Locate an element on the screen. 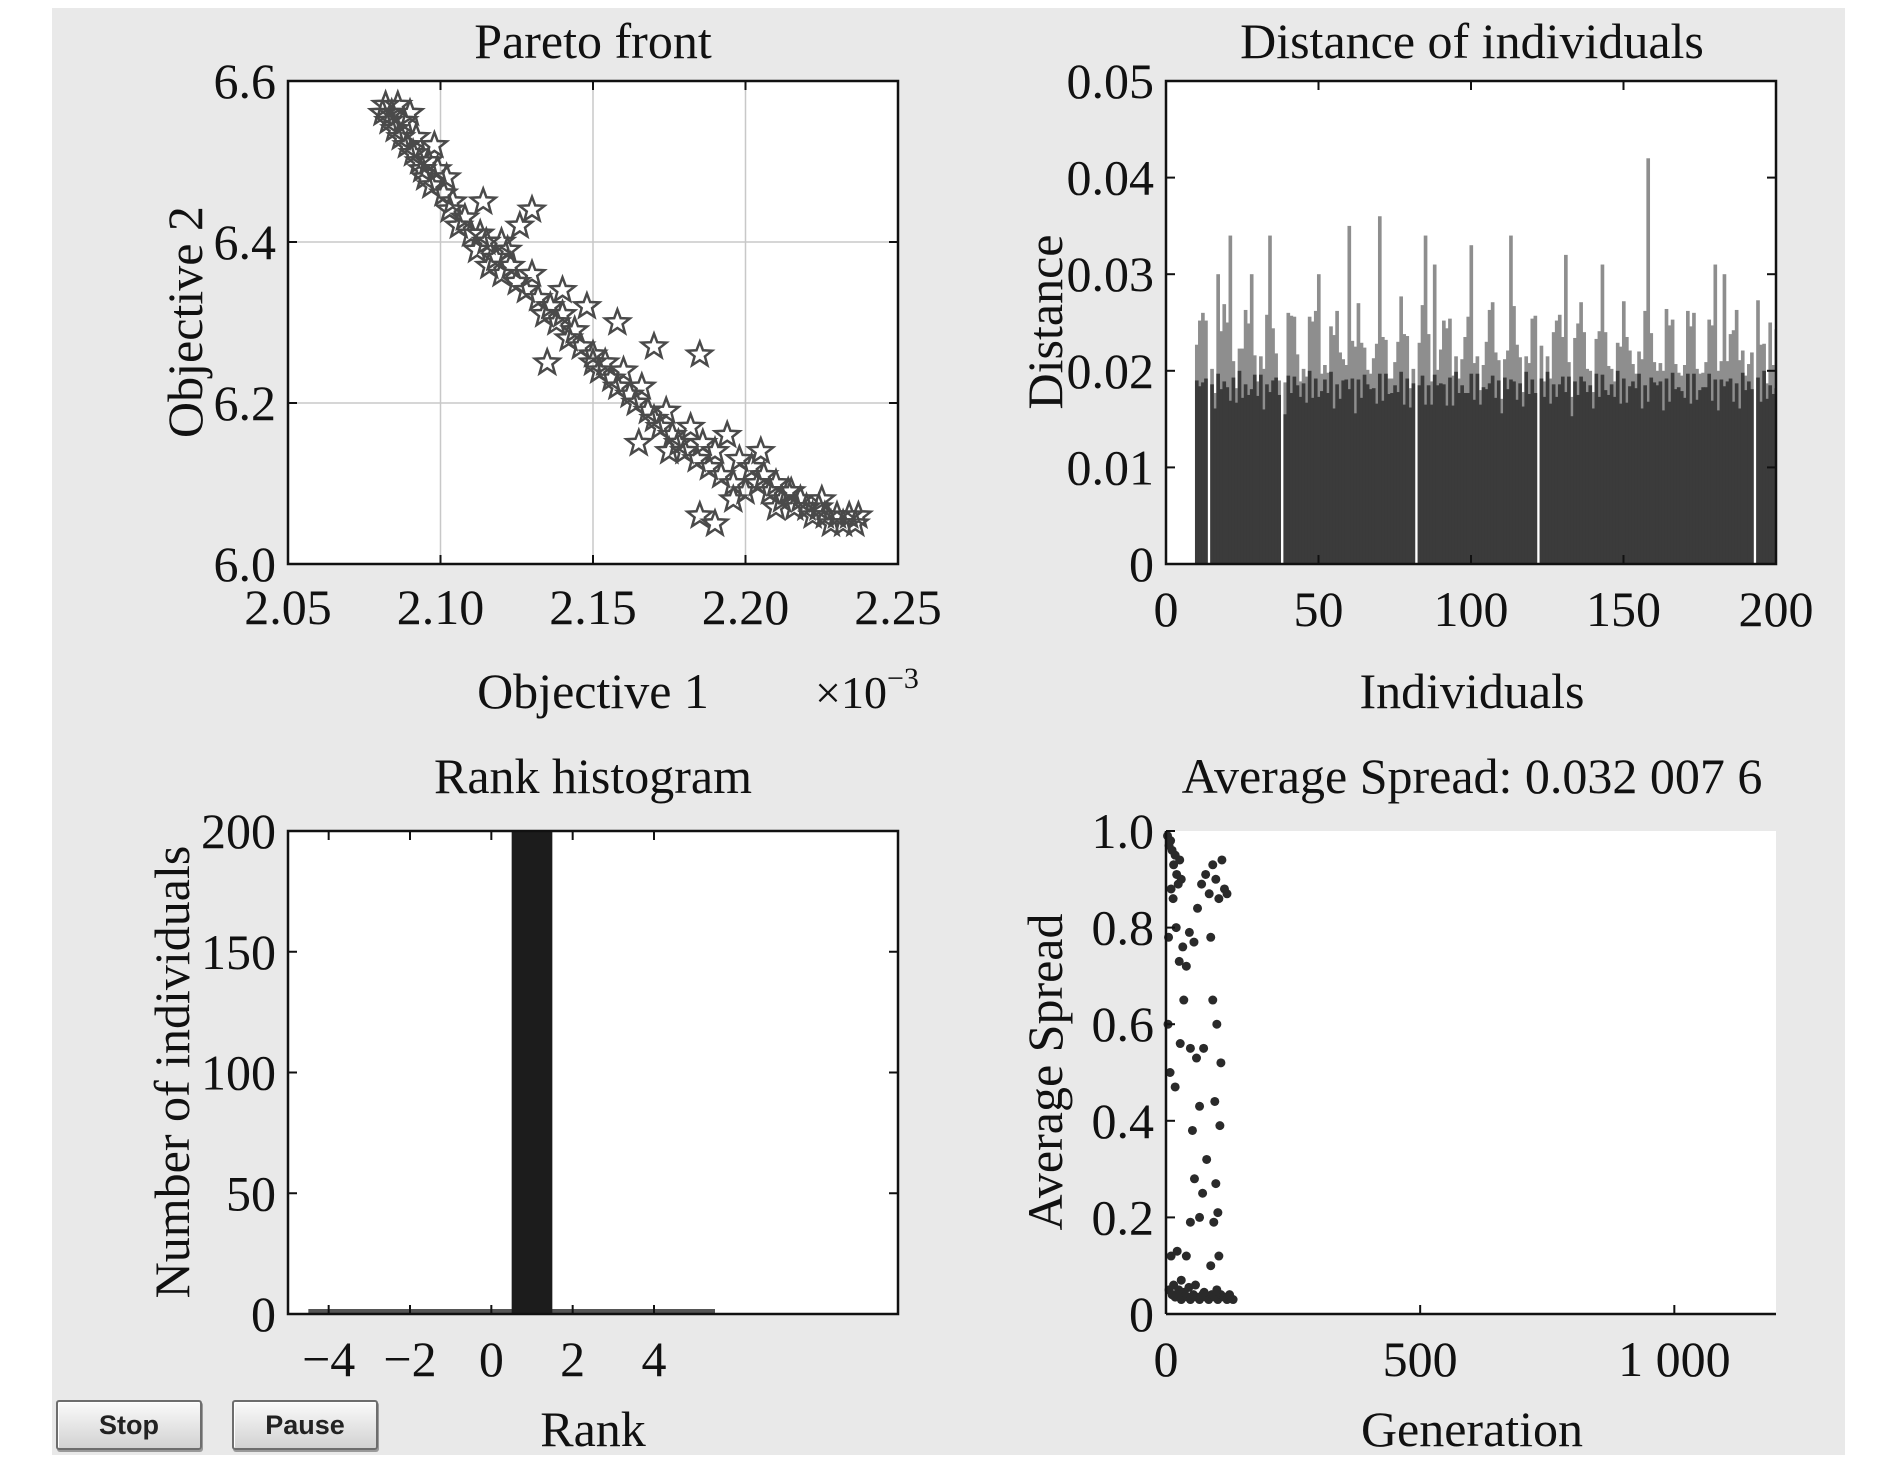  pareto-ylabel: Objective 2 is located at coordinates (185, 322).